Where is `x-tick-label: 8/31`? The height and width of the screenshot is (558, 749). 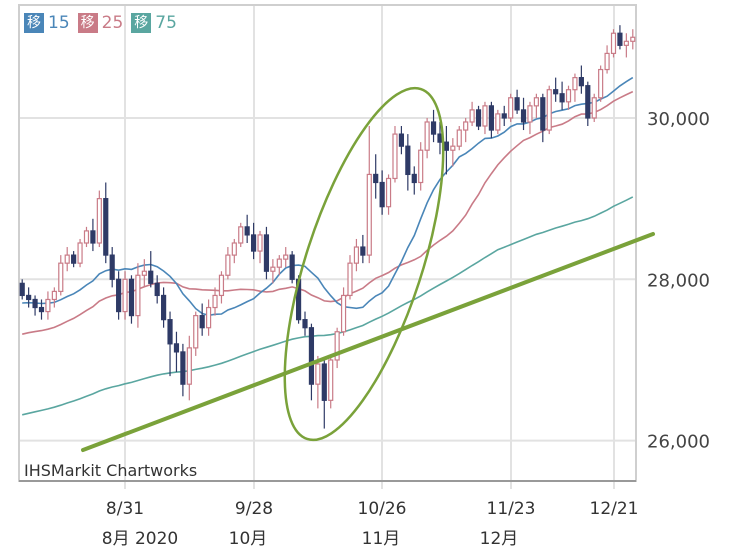
x-tick-label: 8/31 is located at coordinates (125, 509).